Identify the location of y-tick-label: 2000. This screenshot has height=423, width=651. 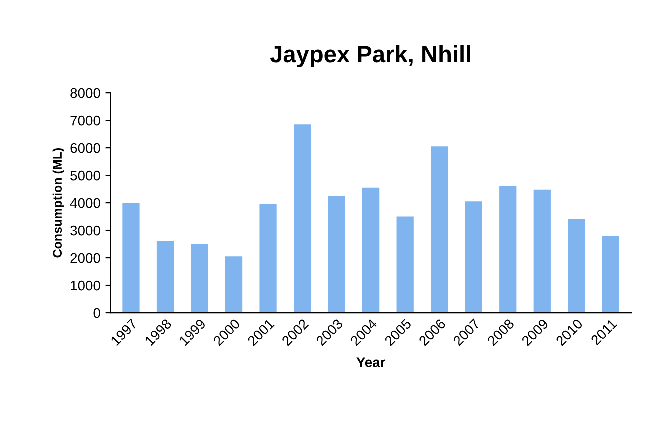
(85, 258).